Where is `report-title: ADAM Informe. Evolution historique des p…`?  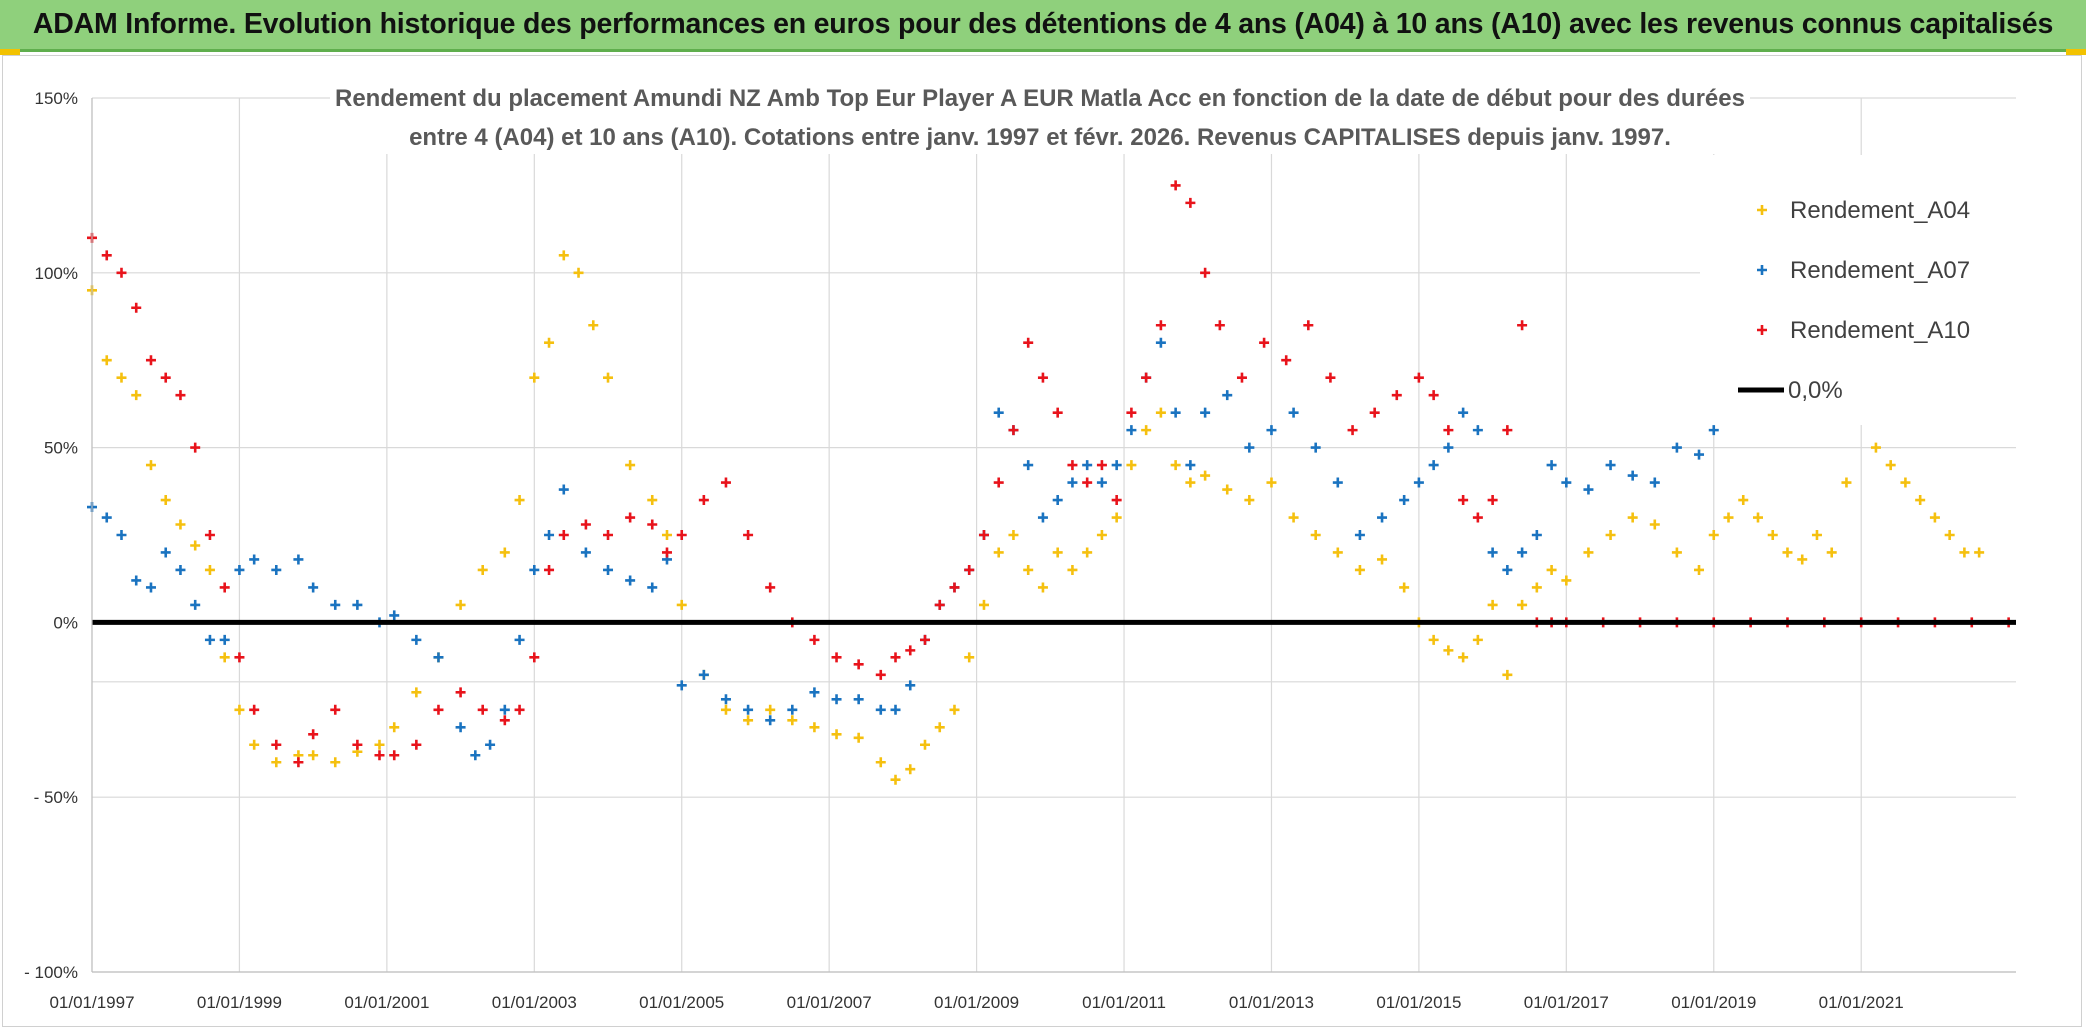
report-title: ADAM Informe. Evolution historique des p… is located at coordinates (1043, 24).